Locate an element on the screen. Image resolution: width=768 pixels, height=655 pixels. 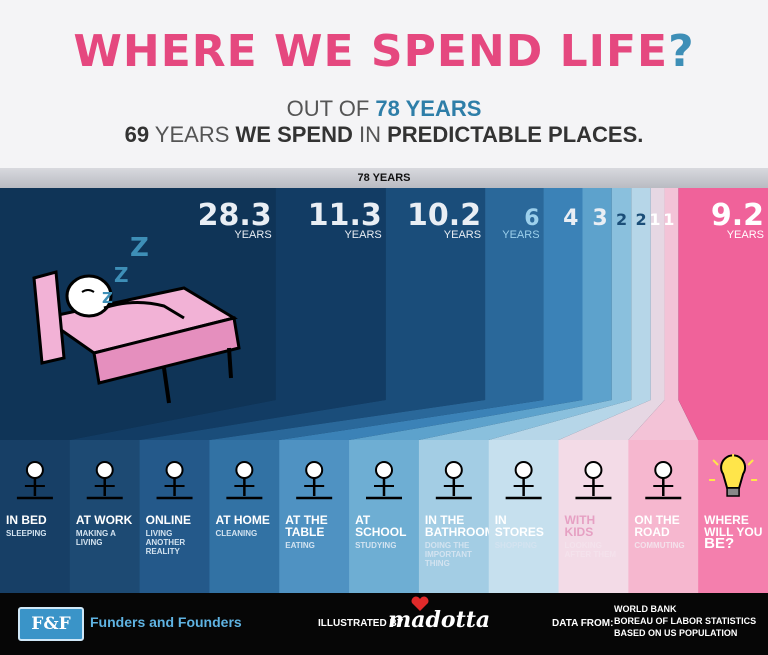
bathroom-icon is located at coordinates (453, 480).